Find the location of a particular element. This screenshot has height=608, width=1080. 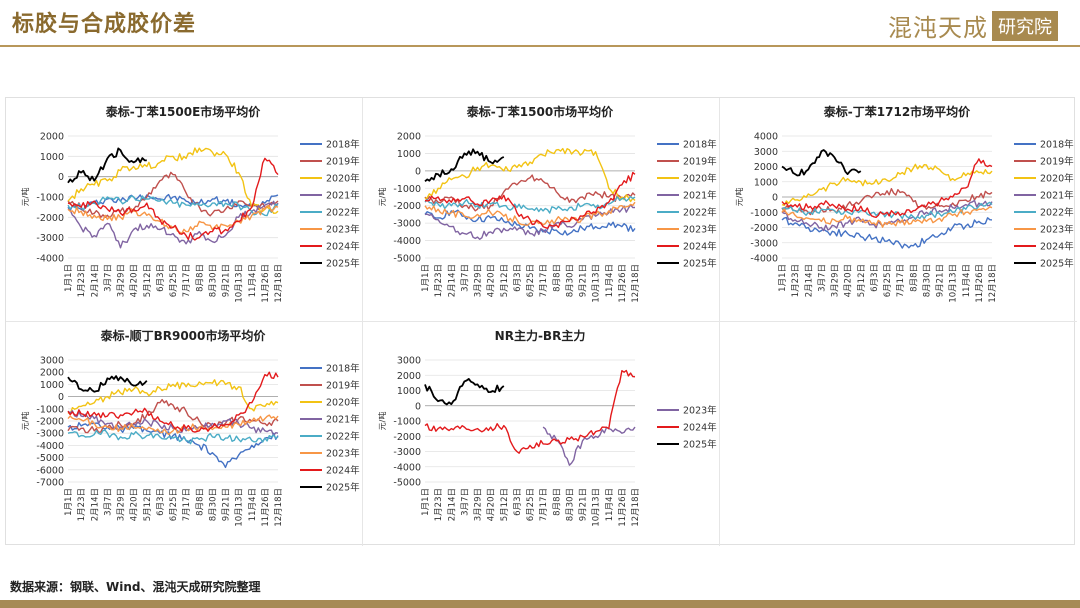

legend-label: 2021年 is located at coordinates (700, 196).